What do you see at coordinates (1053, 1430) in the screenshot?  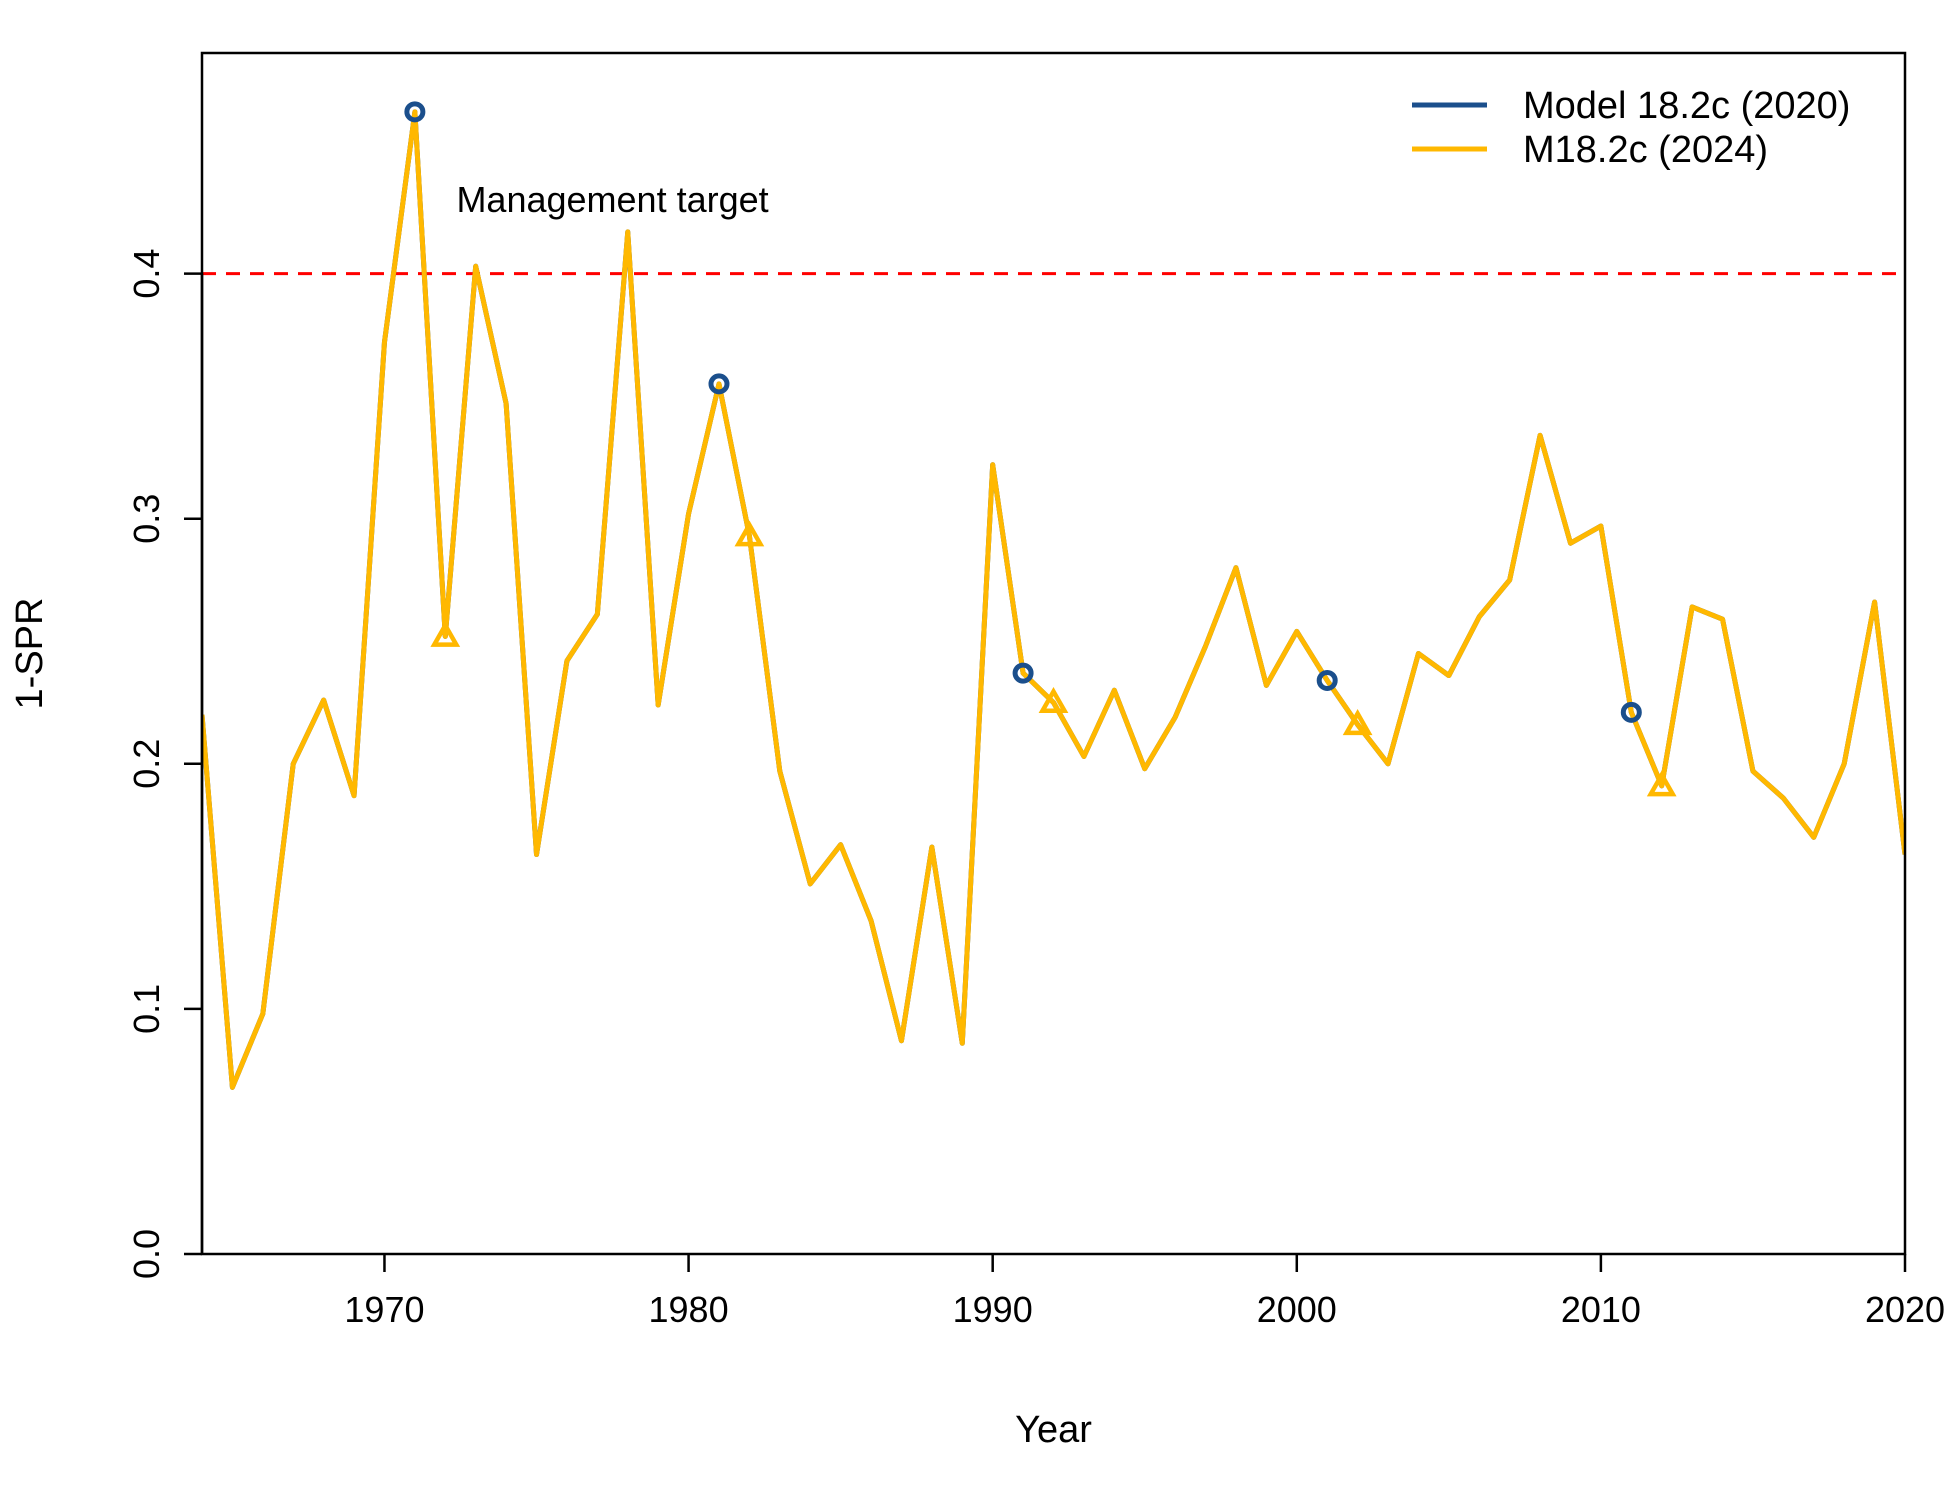 I see `x-axis-title: Year` at bounding box center [1053, 1430].